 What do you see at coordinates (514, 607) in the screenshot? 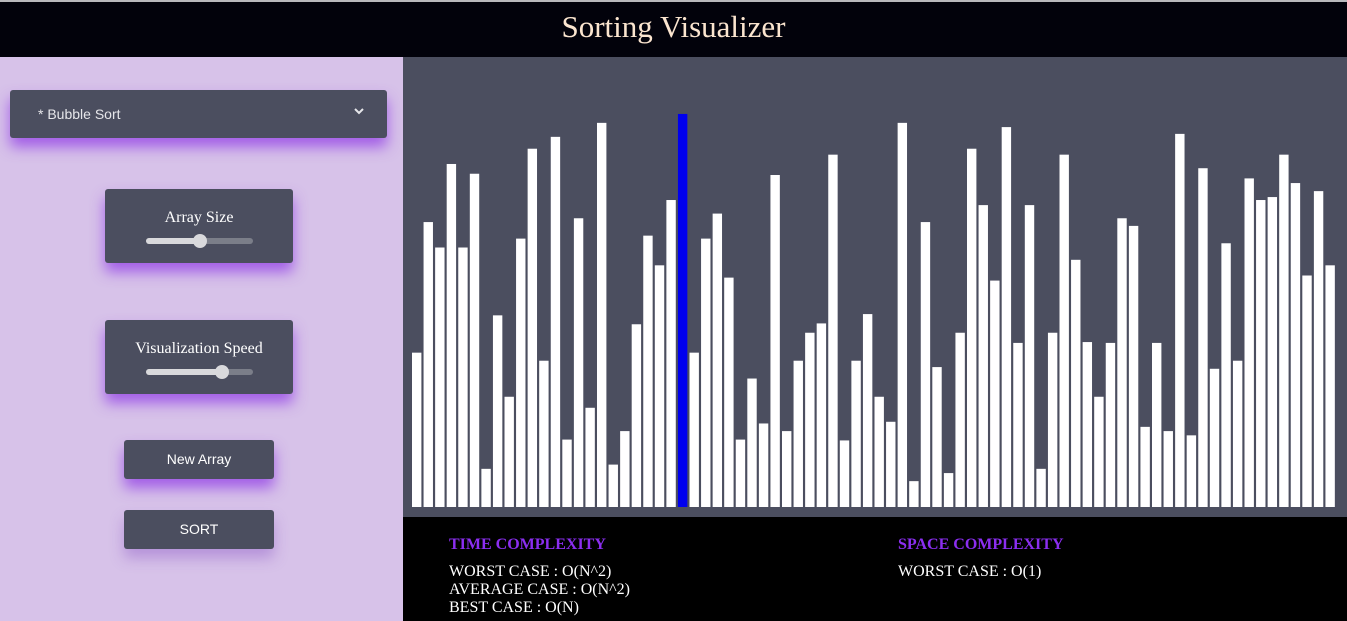
I see `time-best-case: BEST CASE : O(N)` at bounding box center [514, 607].